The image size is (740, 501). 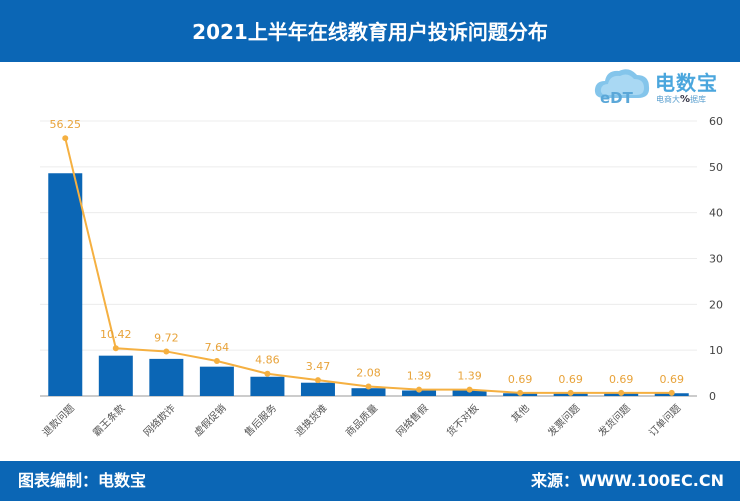 I want to click on cloud-logo-icon: eDT, so click(x=622, y=88).